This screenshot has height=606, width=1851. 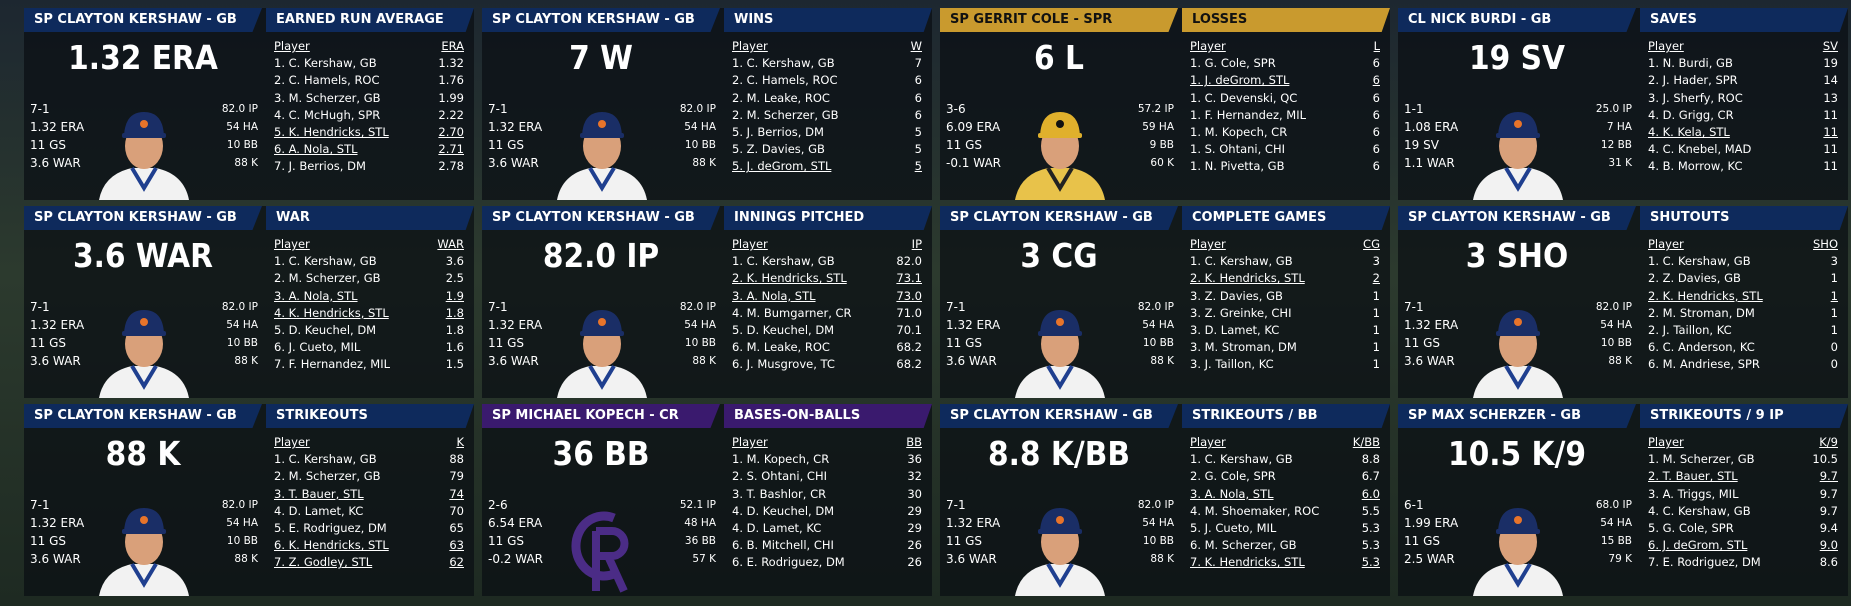 I want to click on leader-row: 1. S. Ohtani, CHI 6, so click(x=1285, y=149).